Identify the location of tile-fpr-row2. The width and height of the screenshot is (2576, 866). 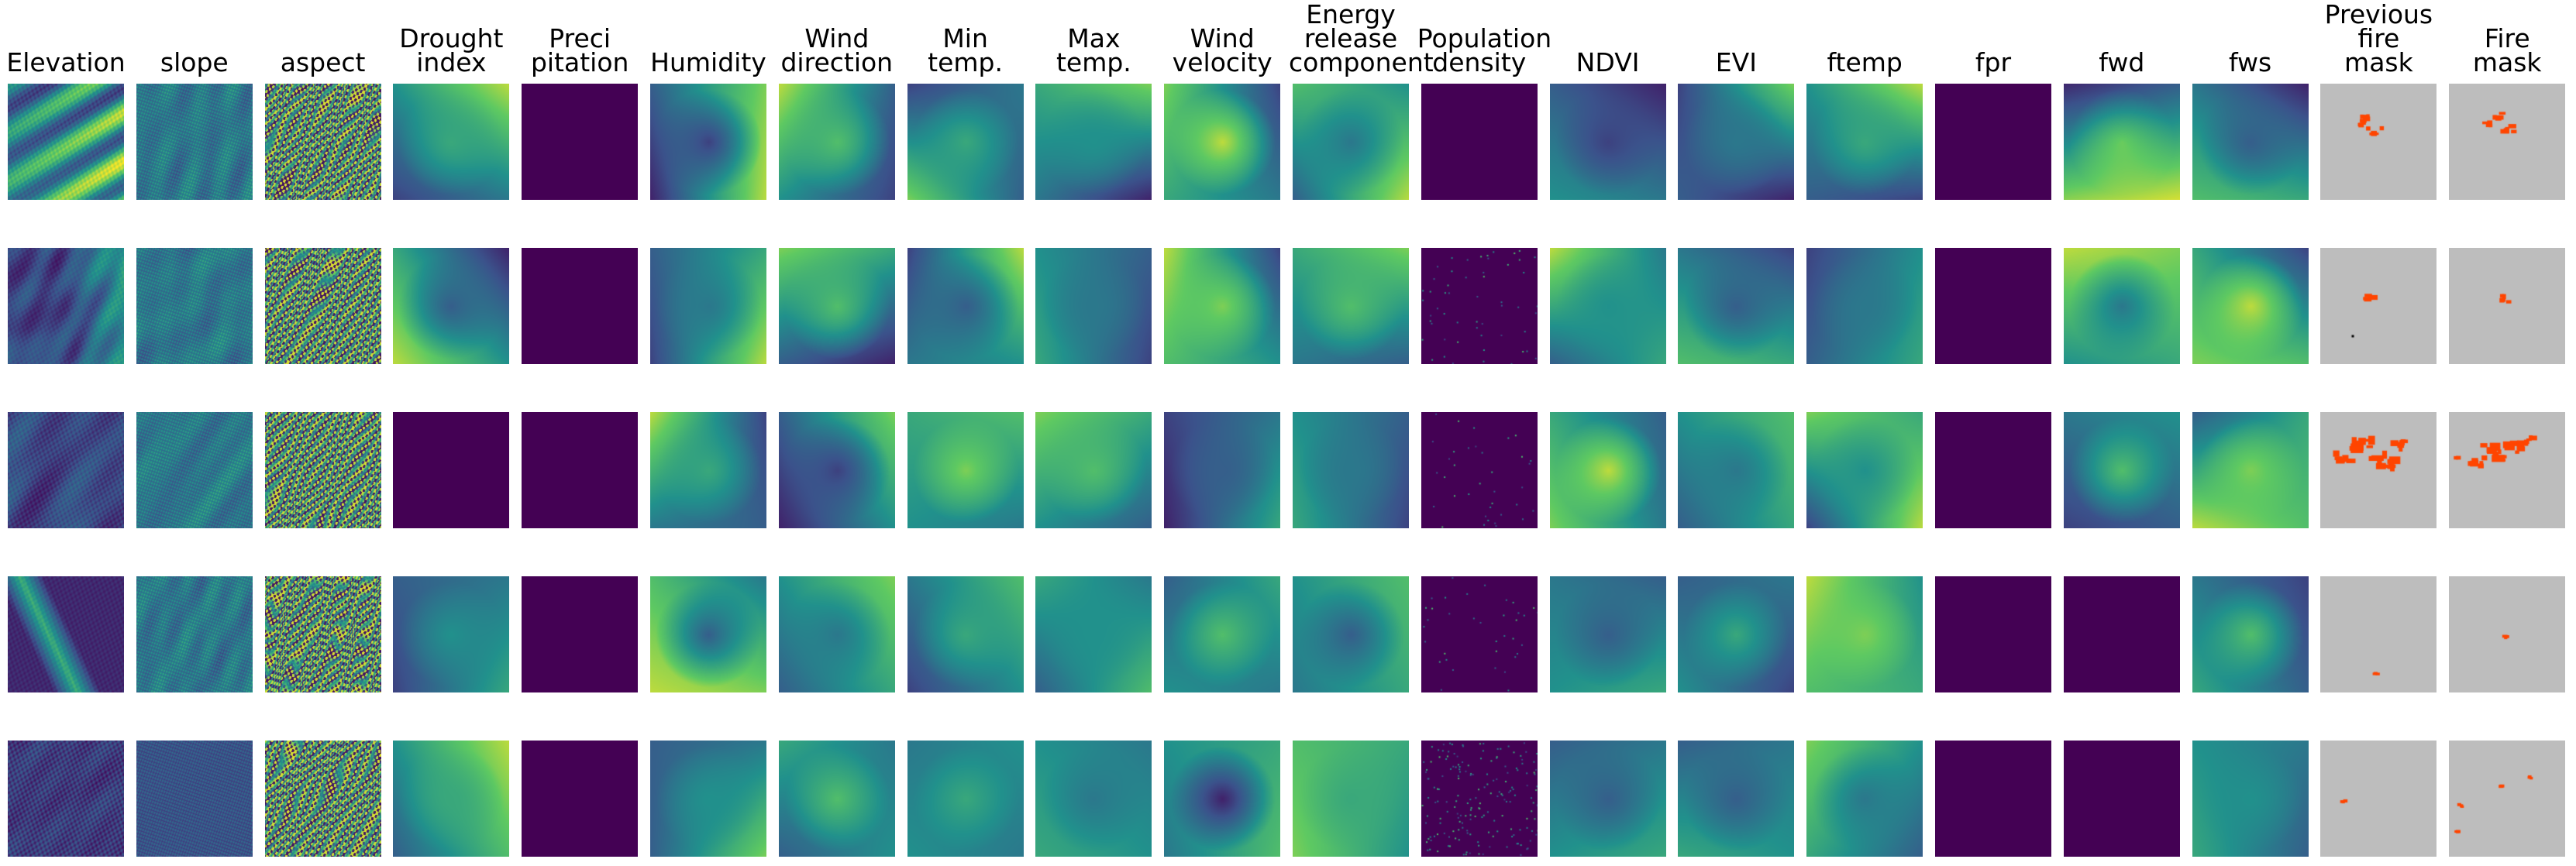
(1993, 306).